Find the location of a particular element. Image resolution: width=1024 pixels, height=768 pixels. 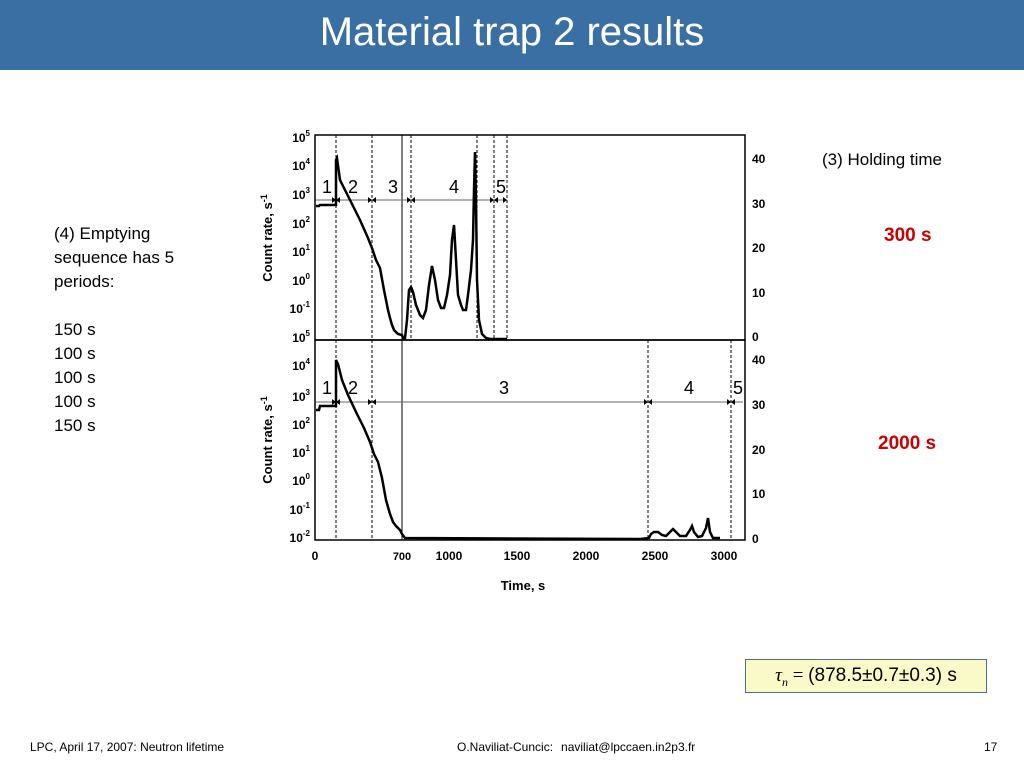

ytick-top-1e3: 10³ is located at coordinates (301, 194).